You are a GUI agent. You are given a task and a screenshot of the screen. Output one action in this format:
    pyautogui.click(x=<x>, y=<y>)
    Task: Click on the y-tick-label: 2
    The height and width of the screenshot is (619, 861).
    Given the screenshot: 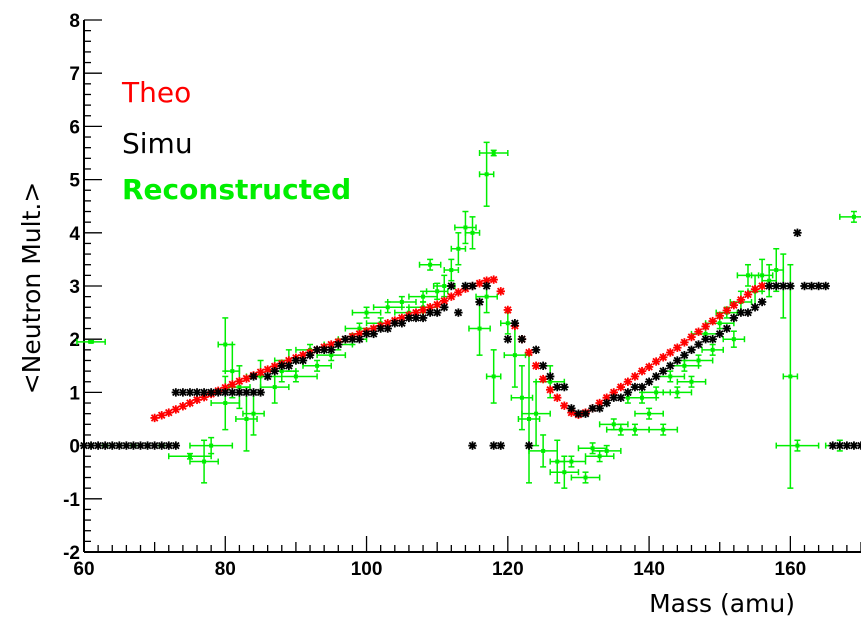 What is the action you would take?
    pyautogui.click(x=74, y=340)
    